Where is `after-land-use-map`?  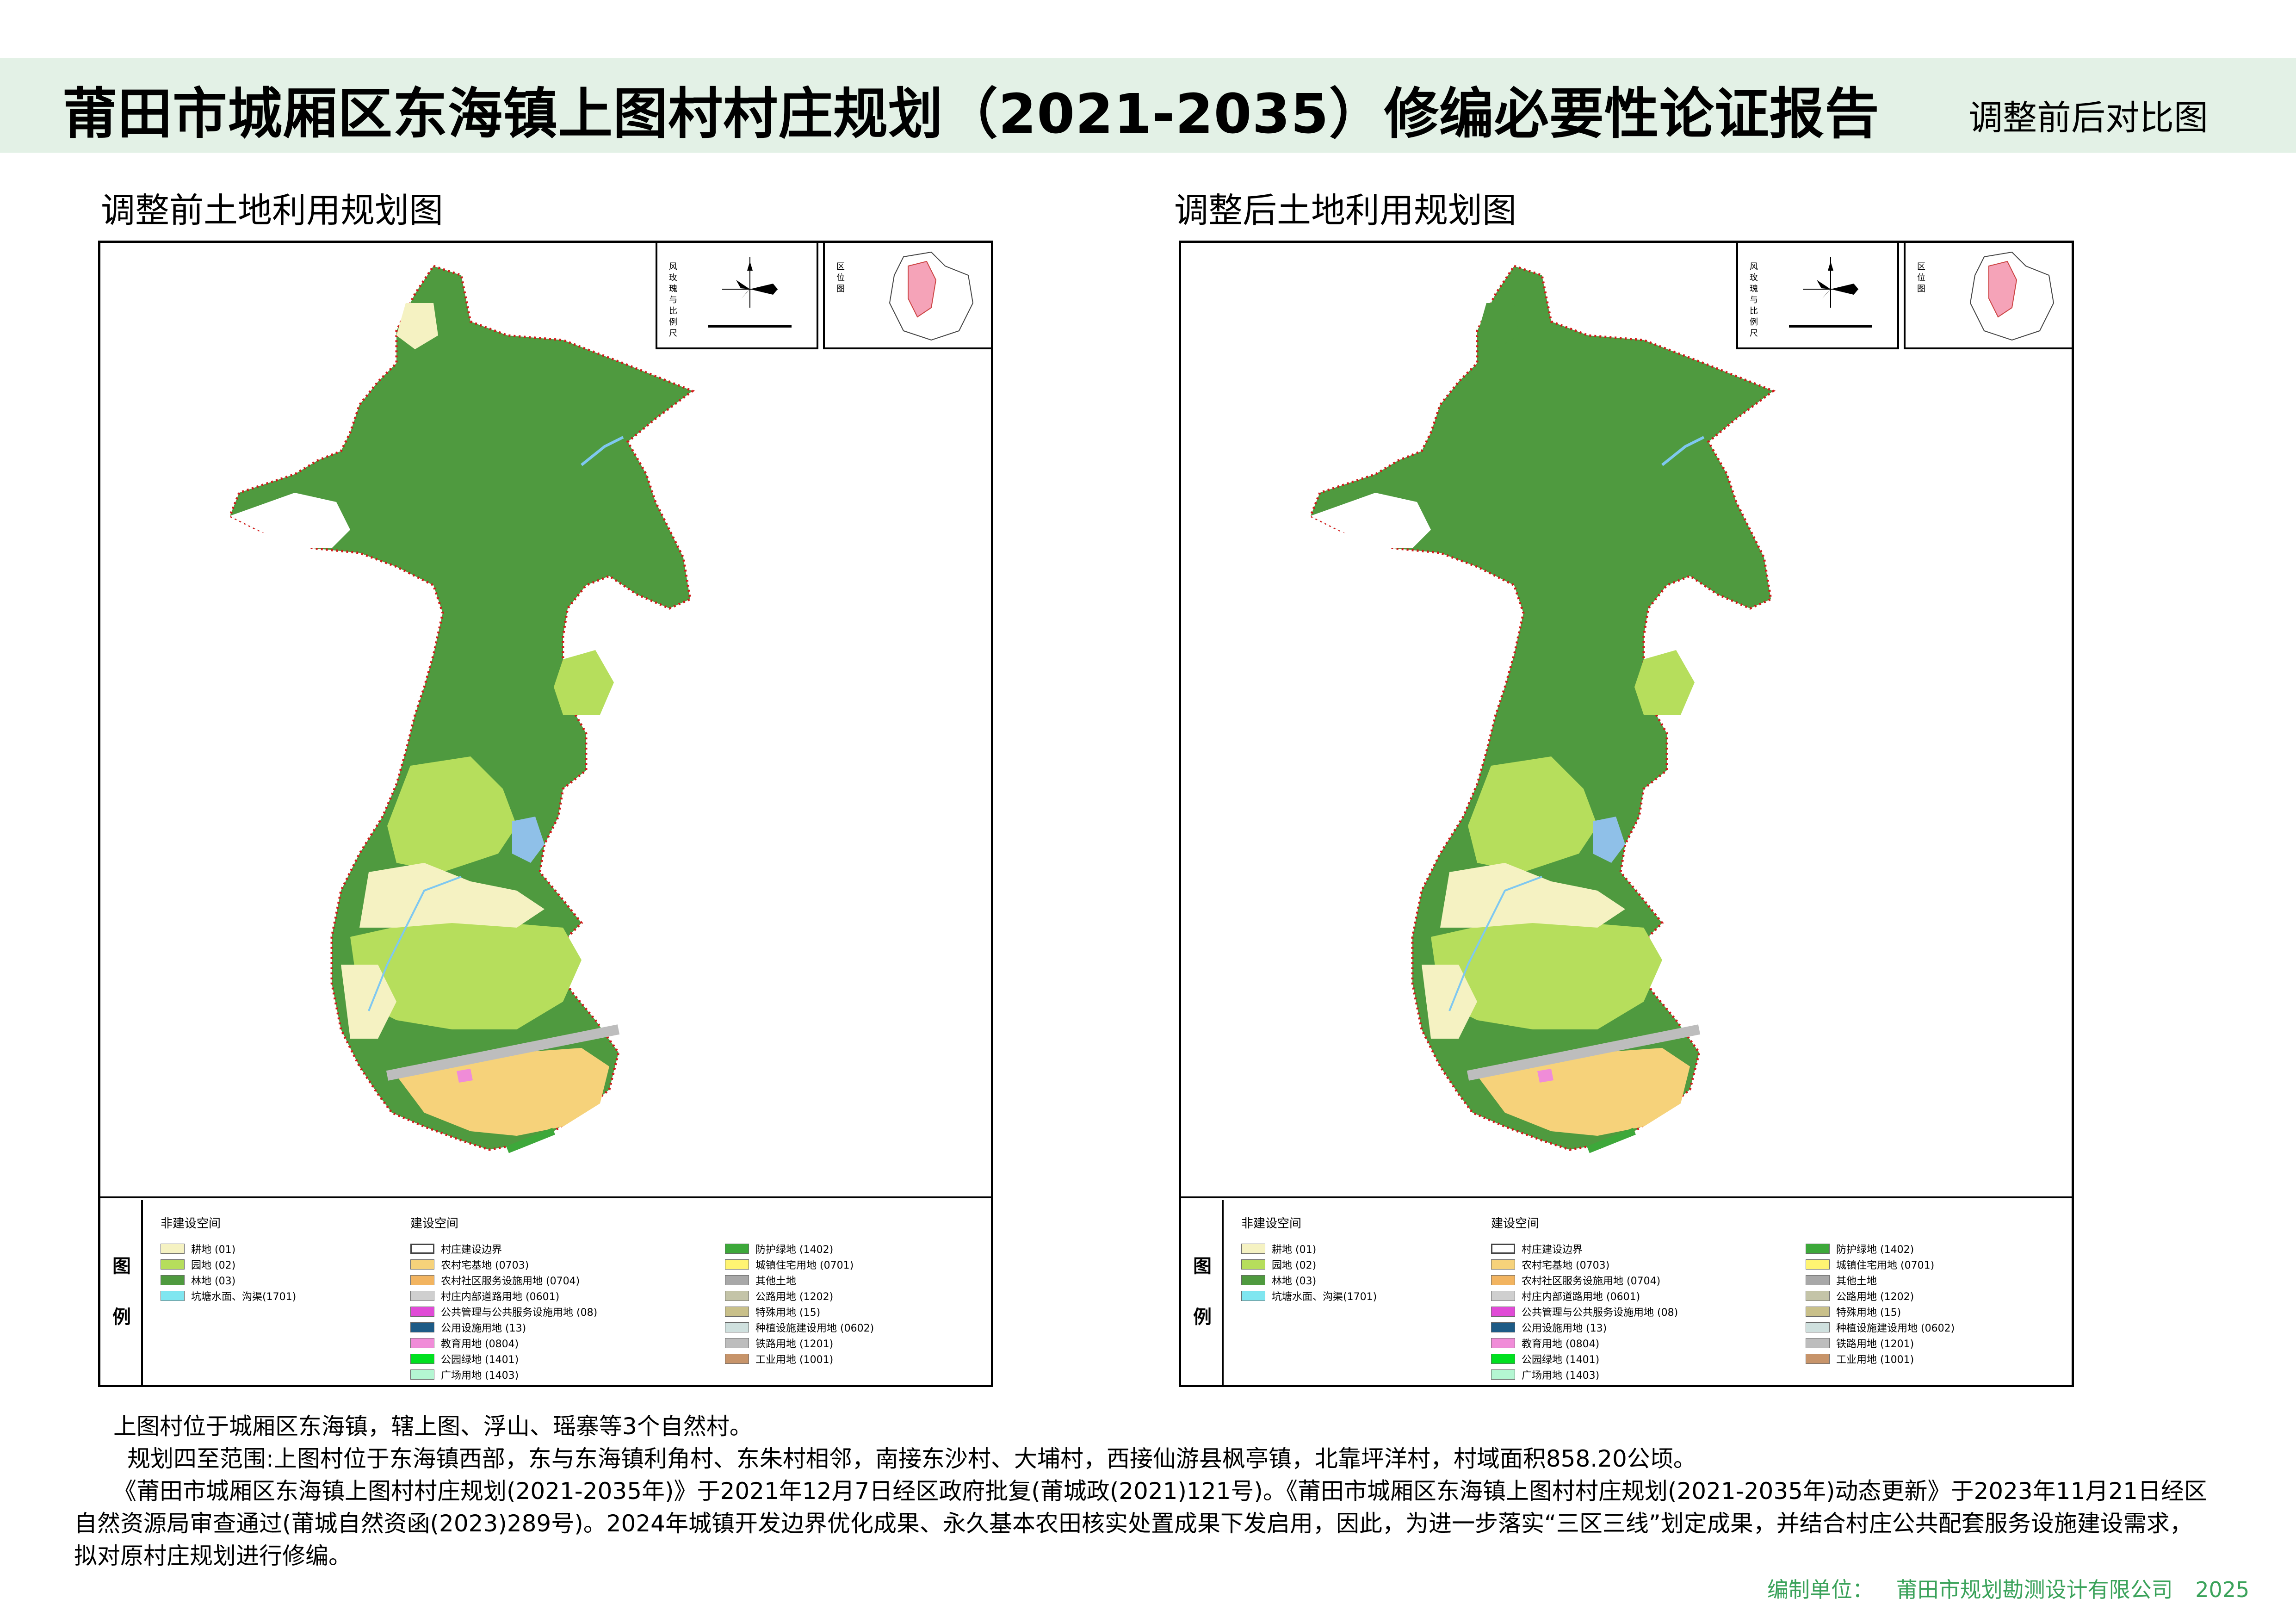
after-land-use-map is located at coordinates (1542, 709).